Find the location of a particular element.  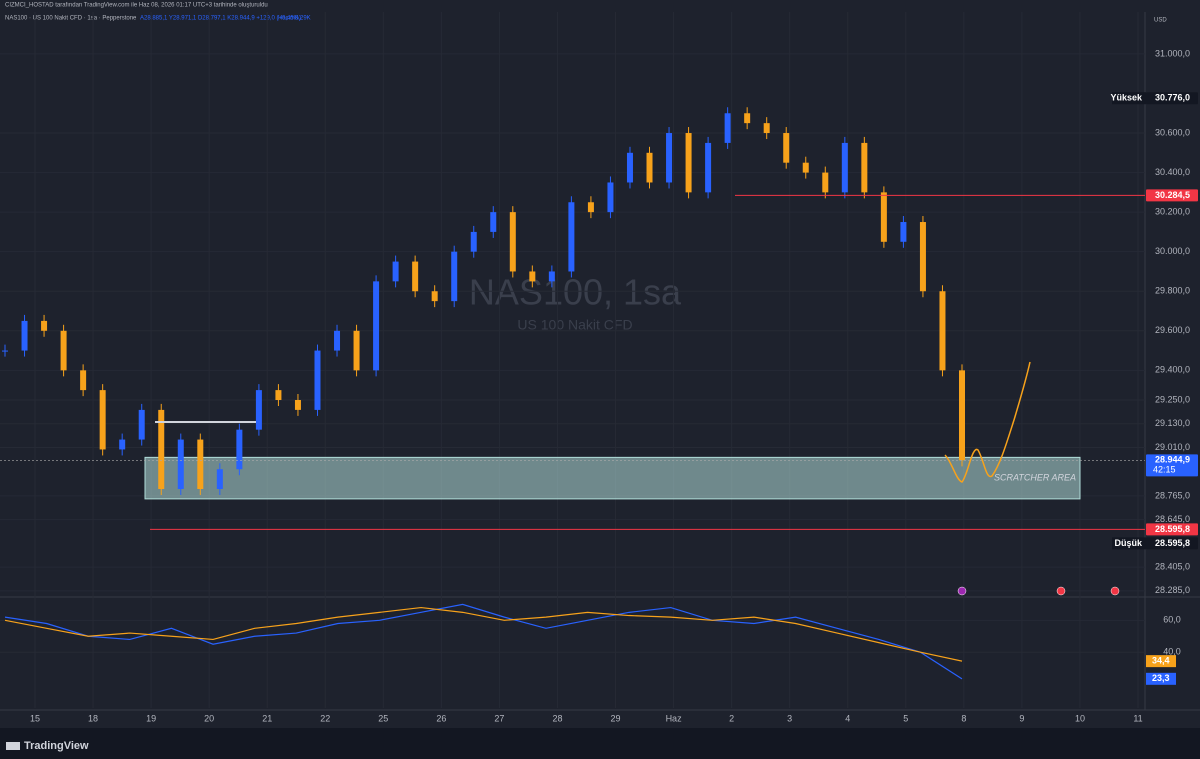

x-tick-label: 2 is located at coordinates (731, 718).